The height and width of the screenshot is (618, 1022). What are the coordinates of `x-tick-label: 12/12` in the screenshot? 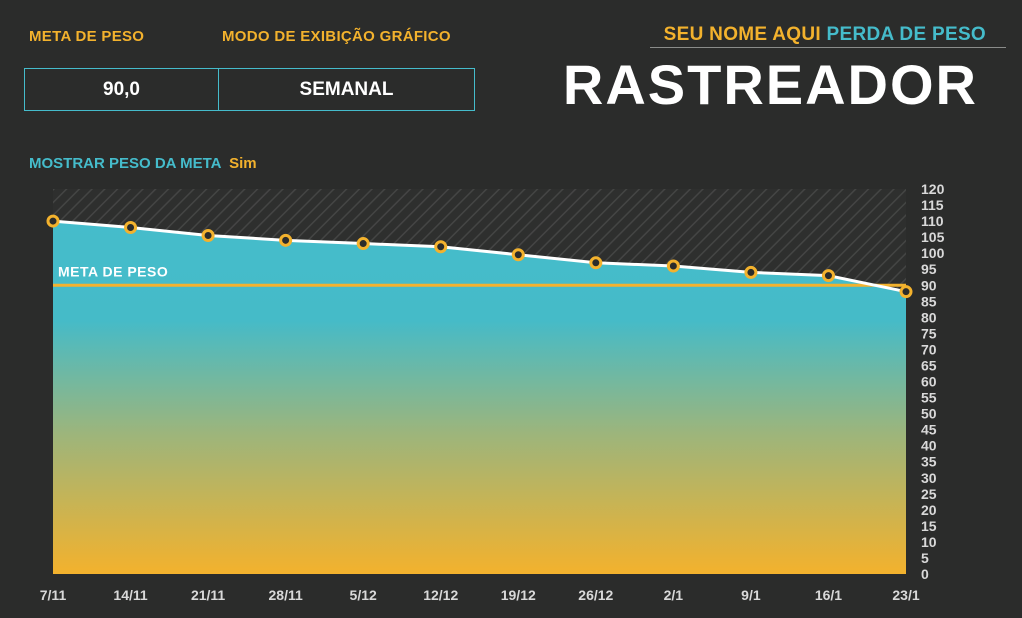 It's located at (440, 595).